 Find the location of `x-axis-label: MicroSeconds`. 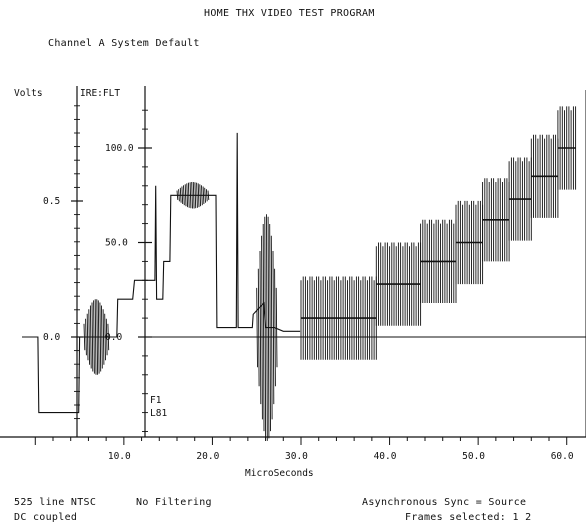

x-axis-label: MicroSeconds is located at coordinates (279, 473).